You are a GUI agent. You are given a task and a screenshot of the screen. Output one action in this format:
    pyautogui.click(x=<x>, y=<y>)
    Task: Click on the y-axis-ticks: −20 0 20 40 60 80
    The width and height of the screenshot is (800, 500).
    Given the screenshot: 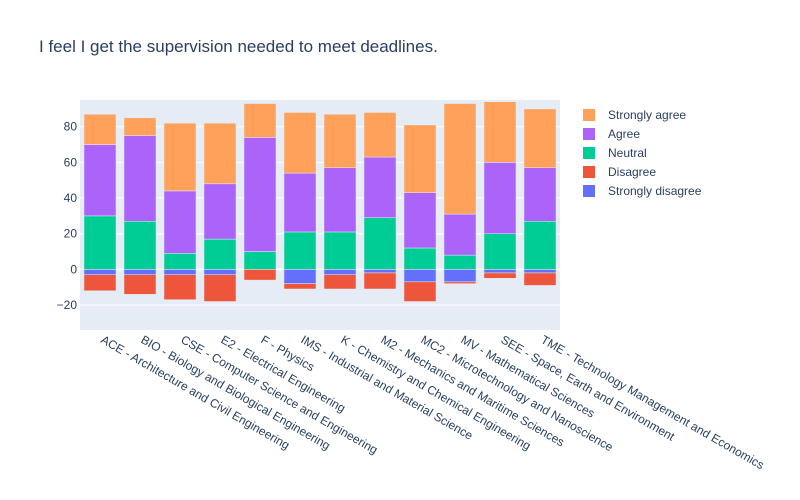 What is the action you would take?
    pyautogui.click(x=67, y=216)
    